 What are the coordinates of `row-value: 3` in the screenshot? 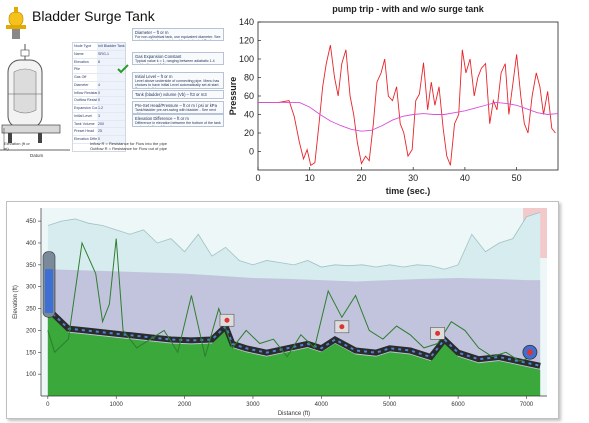 It's located at (111, 116).